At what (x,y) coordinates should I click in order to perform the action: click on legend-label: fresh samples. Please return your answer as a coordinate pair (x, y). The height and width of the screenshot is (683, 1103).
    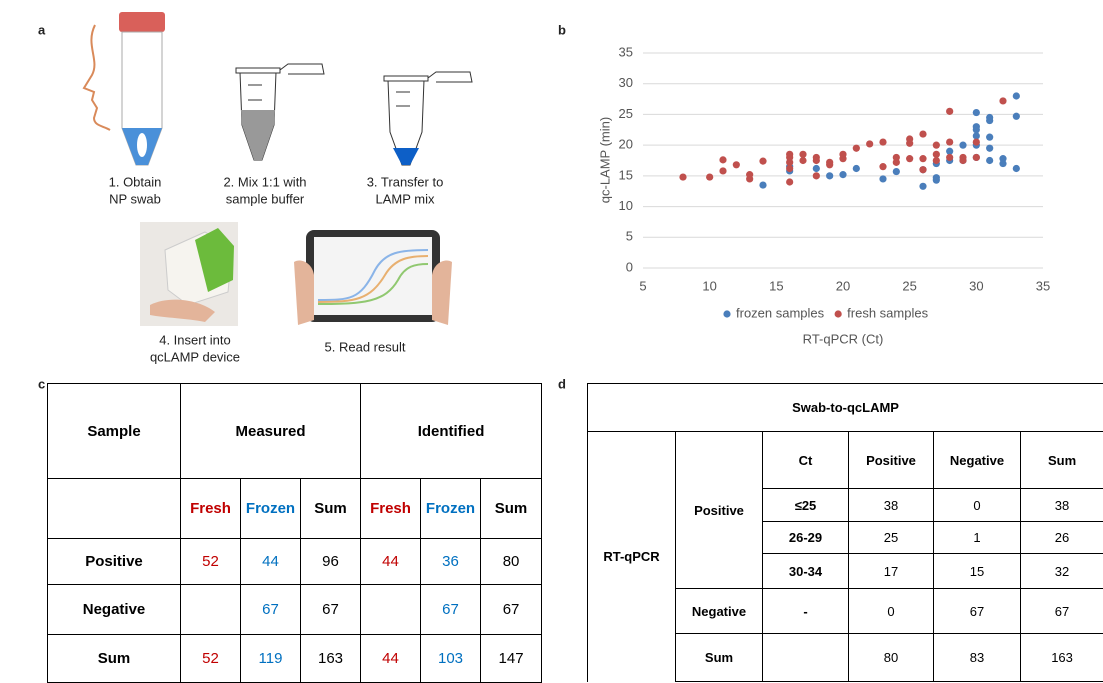
    Looking at the image, I should click on (887, 312).